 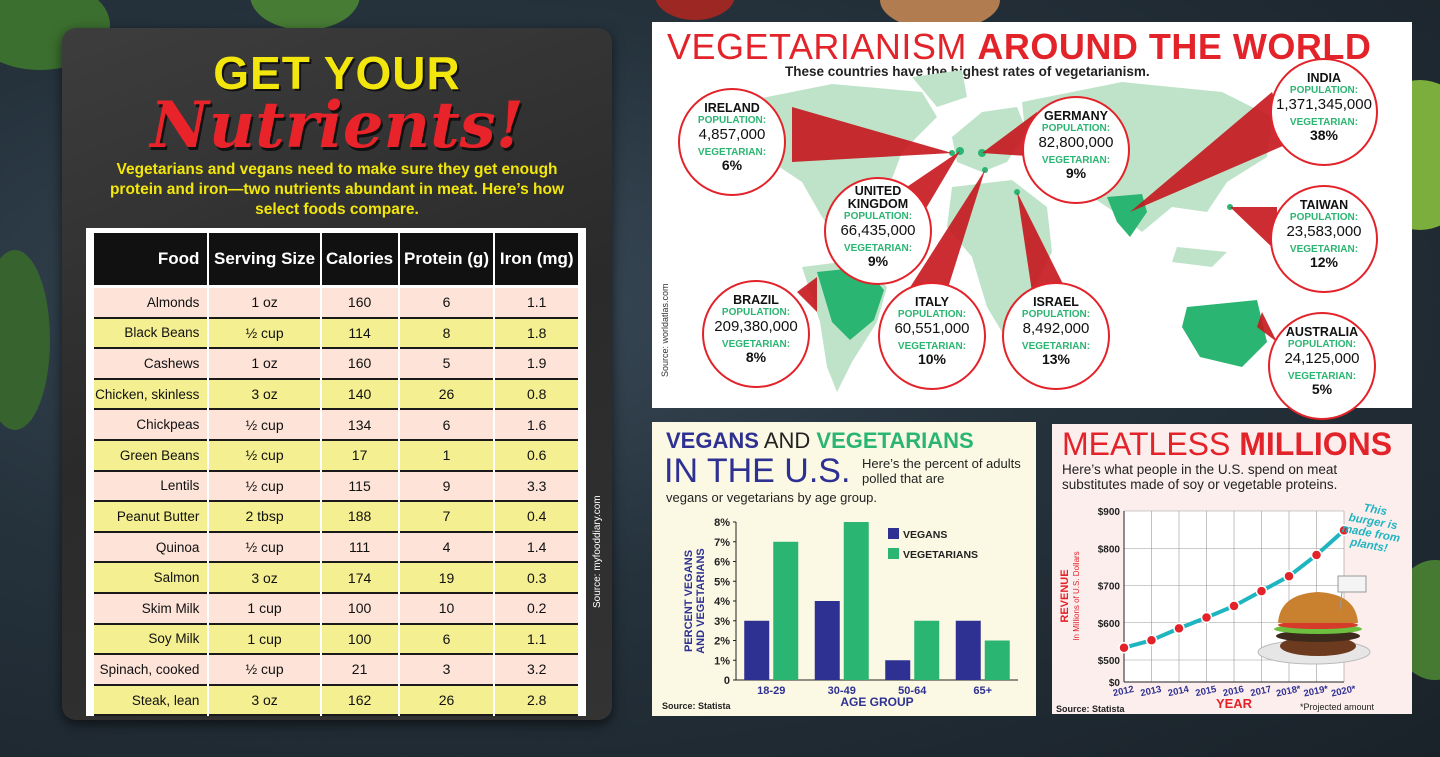 What do you see at coordinates (336, 425) in the screenshot?
I see `table-row: Chickpeas ½ cup 134 6 1.6` at bounding box center [336, 425].